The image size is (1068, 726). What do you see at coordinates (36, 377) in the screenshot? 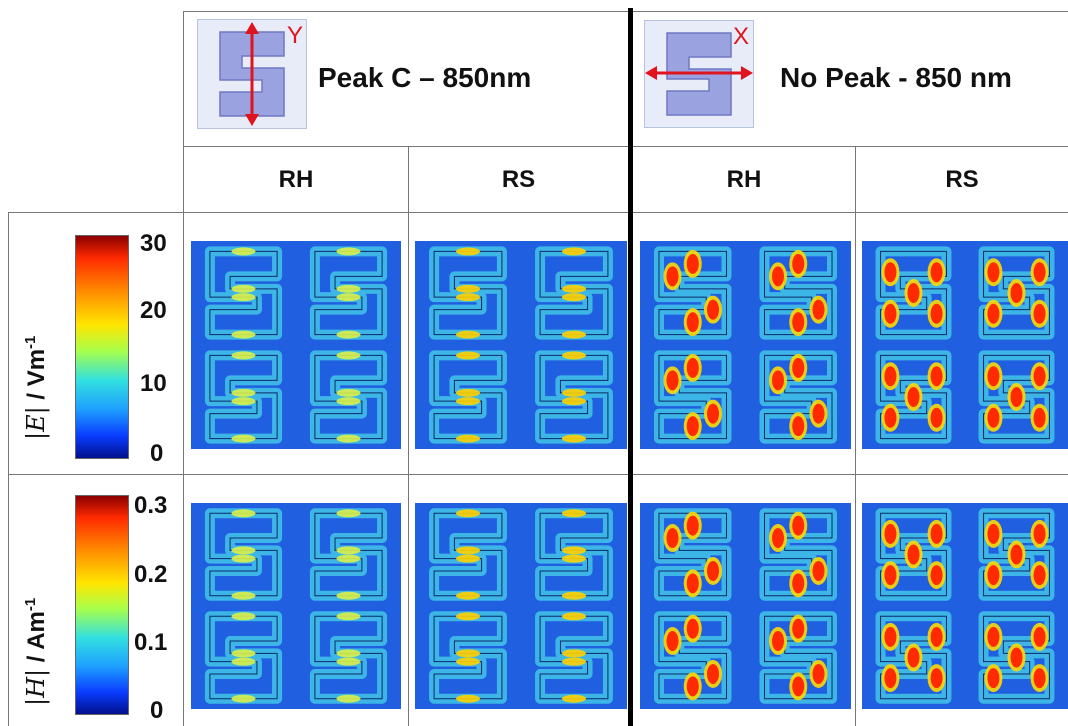
I see `e-field-unit: / Vm` at bounding box center [36, 377].